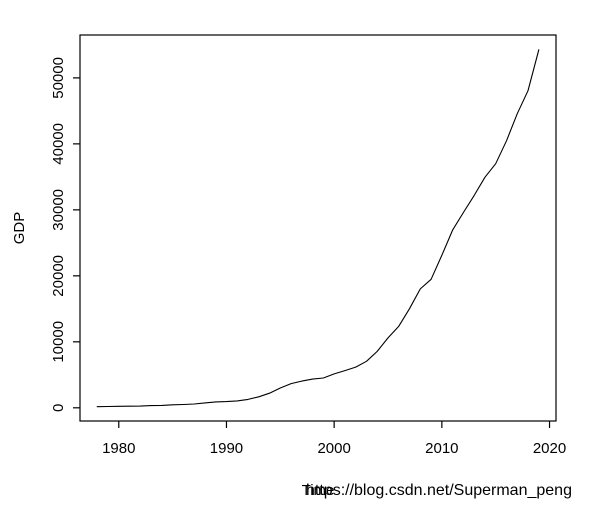 The image size is (605, 513). What do you see at coordinates (19, 228) in the screenshot?
I see `y-axis-title: GDP` at bounding box center [19, 228].